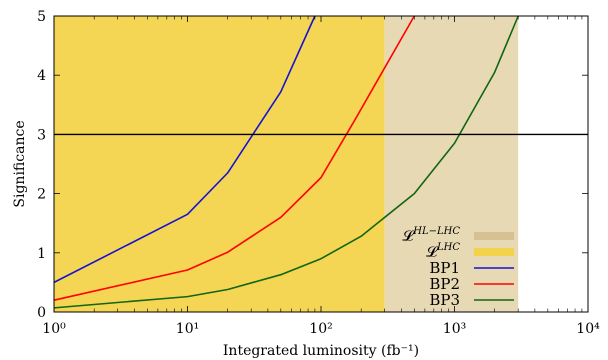  Describe the element at coordinates (41, 254) in the screenshot. I see `y-tick-label: 1` at that location.